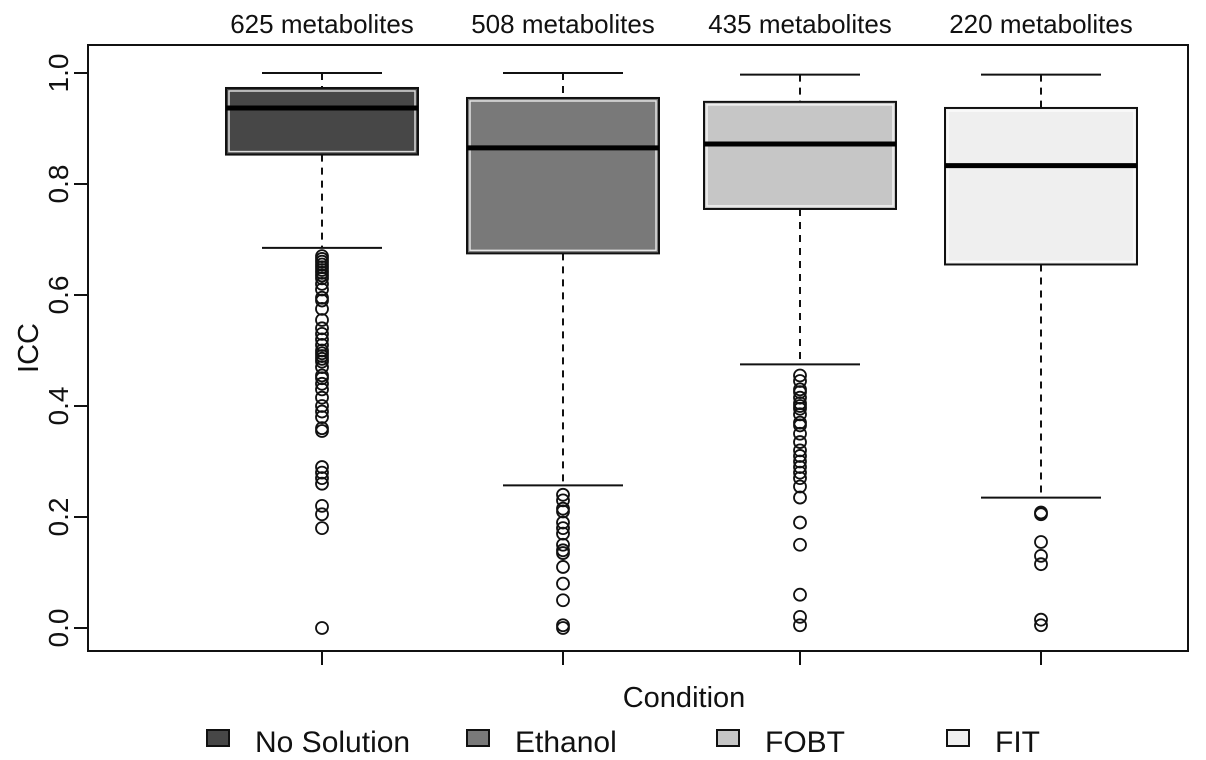 Image resolution: width=1206 pixels, height=760 pixels. Describe the element at coordinates (322, 24) in the screenshot. I see `annotation-label: 625 metabolites` at that location.